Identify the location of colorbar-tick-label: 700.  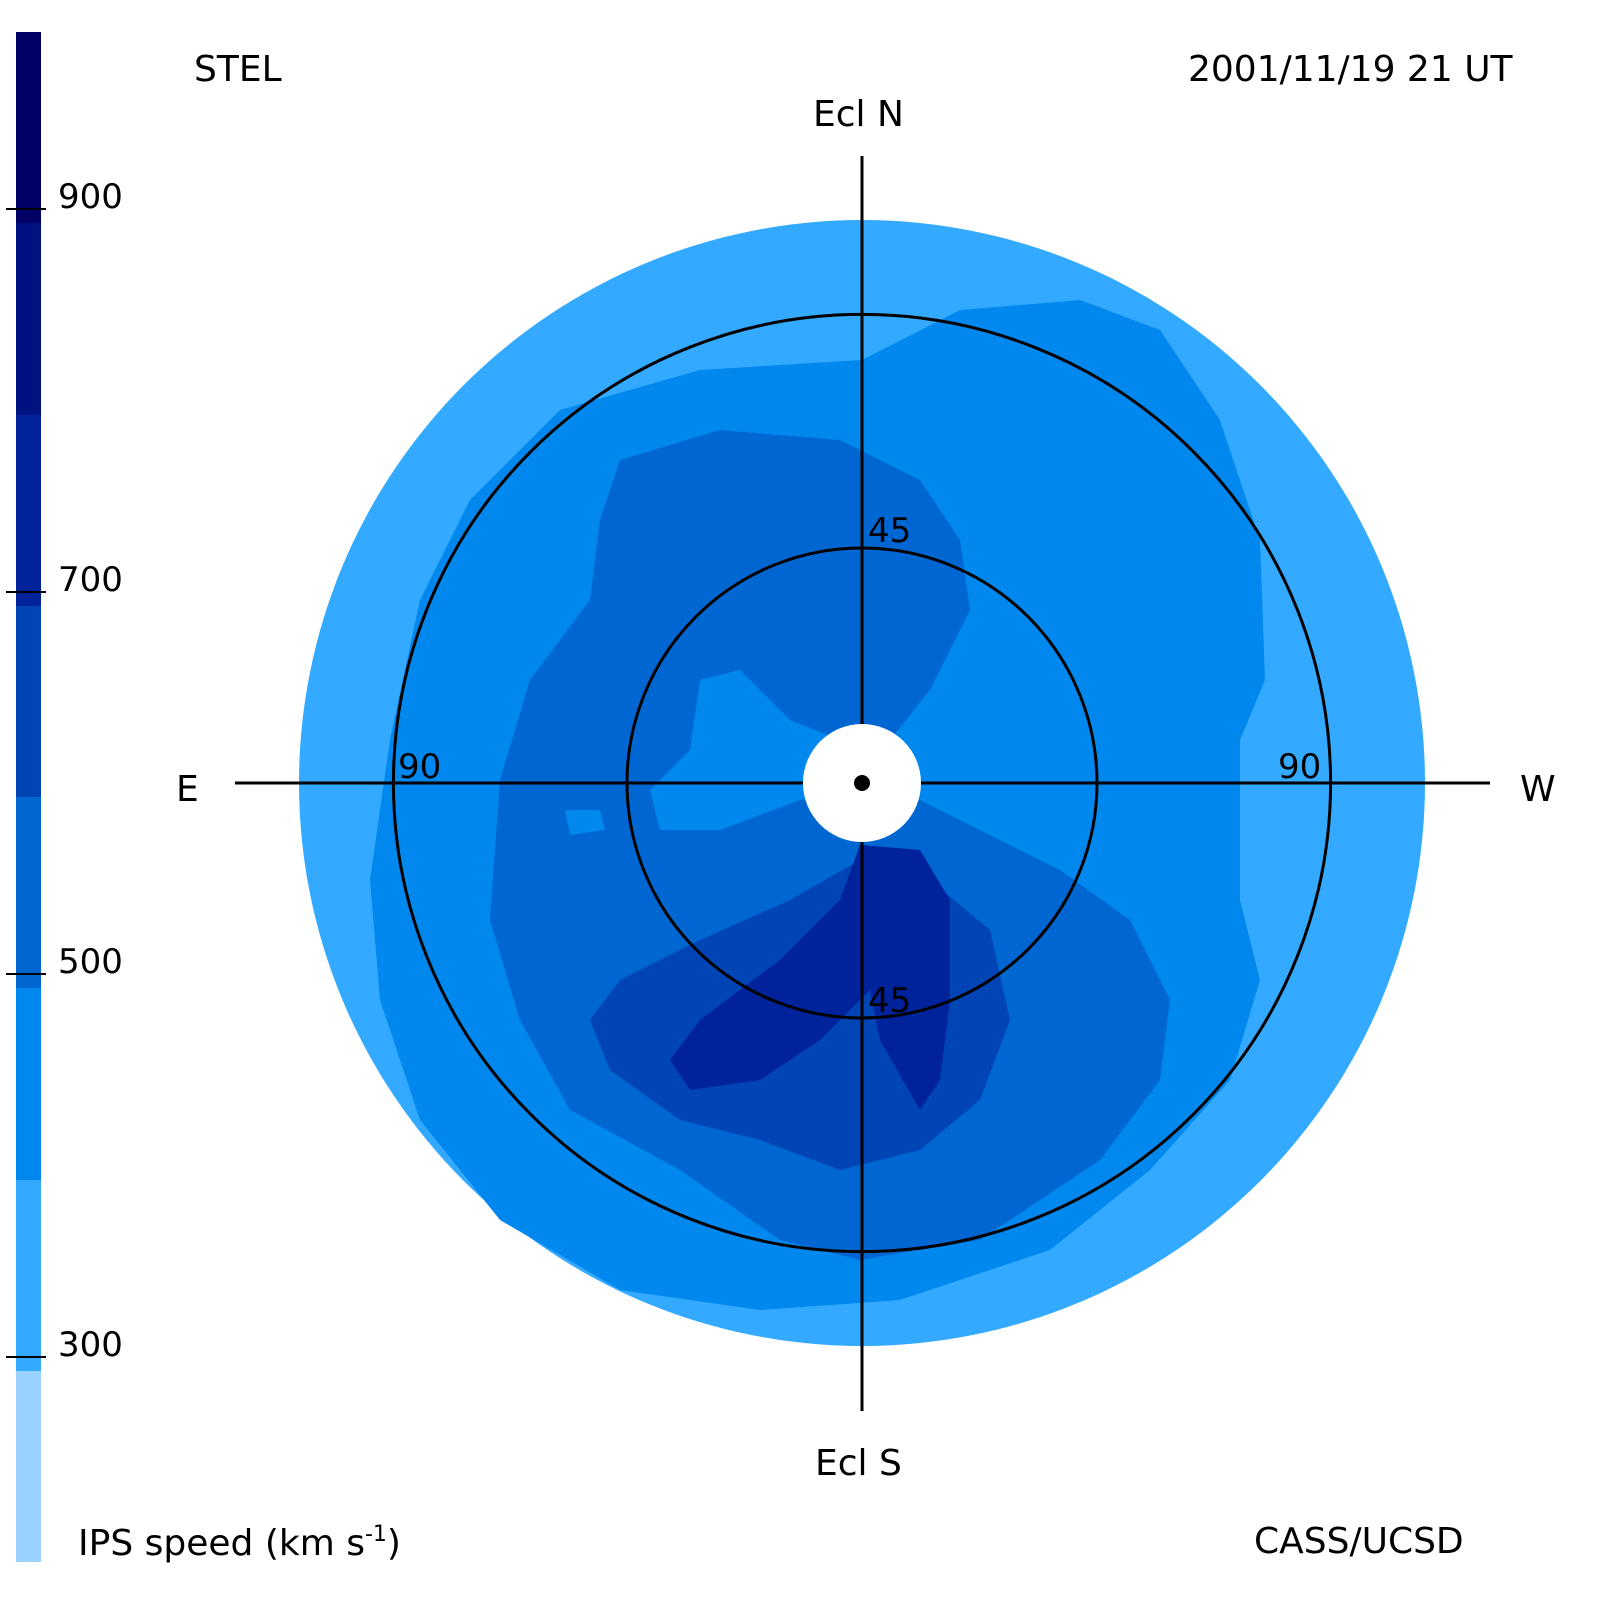
(90, 579).